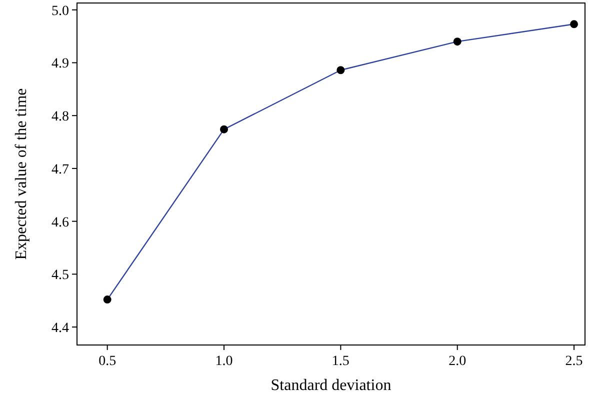 The width and height of the screenshot is (604, 402). What do you see at coordinates (341, 361) in the screenshot?
I see `x-tick-label: 1.5` at bounding box center [341, 361].